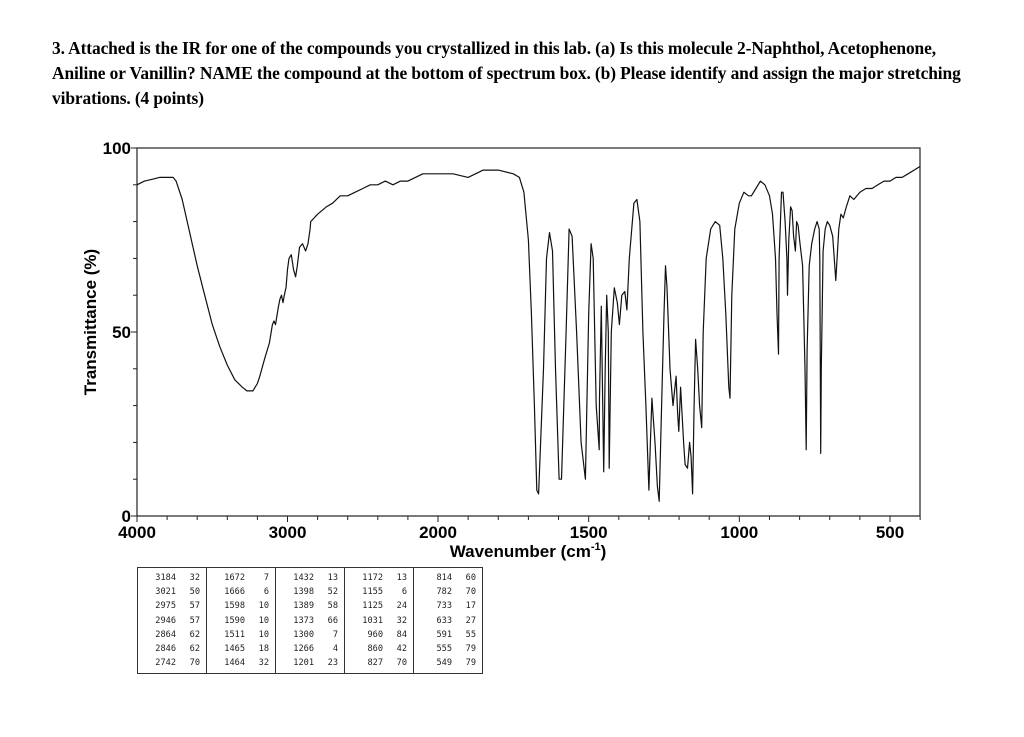  I want to click on peak-row: 1031 32, so click(380, 621).